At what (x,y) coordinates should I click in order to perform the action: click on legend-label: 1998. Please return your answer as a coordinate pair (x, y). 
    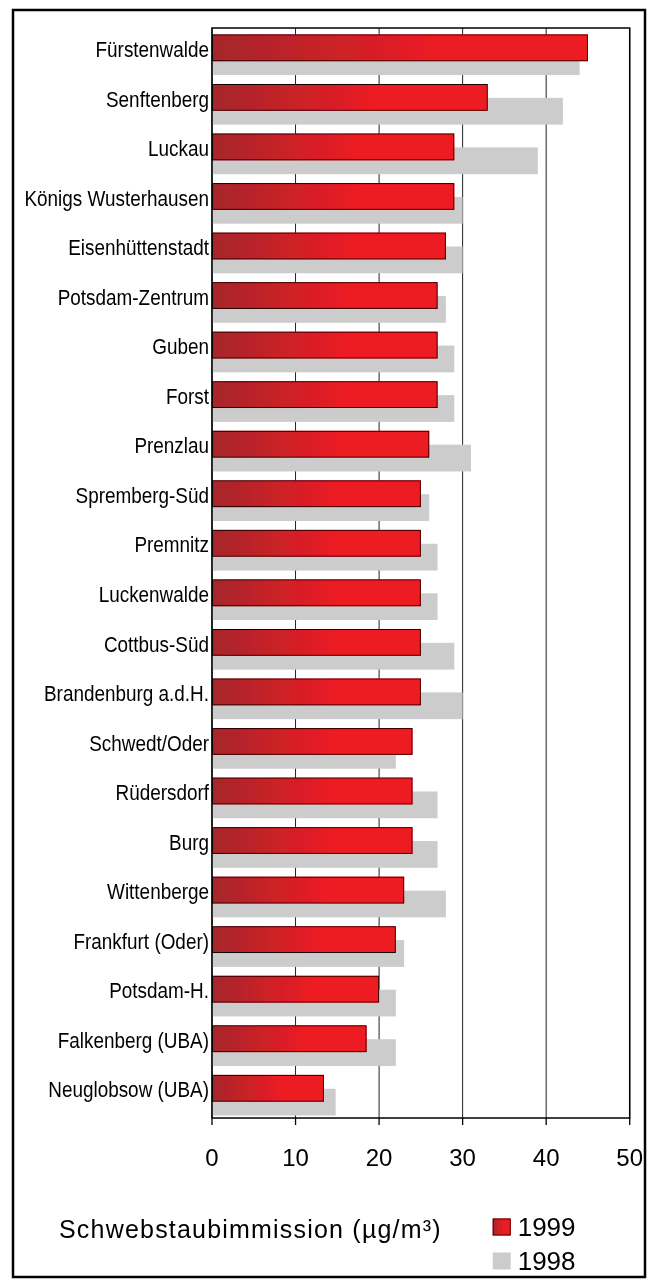
    Looking at the image, I should click on (546, 1261).